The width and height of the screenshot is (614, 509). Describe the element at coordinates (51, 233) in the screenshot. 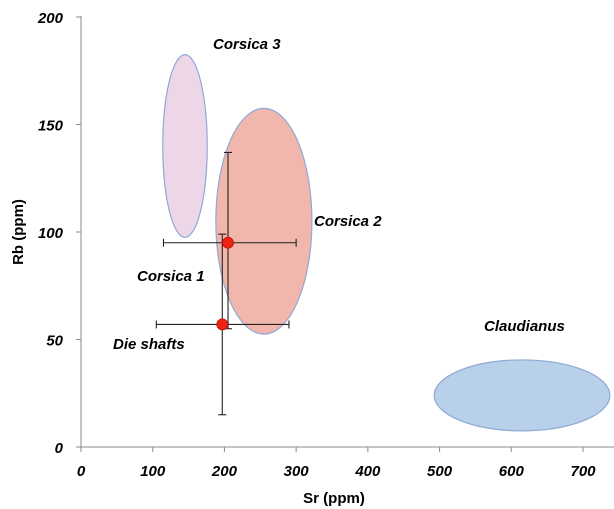

I see `y-tick-label: 100` at that location.